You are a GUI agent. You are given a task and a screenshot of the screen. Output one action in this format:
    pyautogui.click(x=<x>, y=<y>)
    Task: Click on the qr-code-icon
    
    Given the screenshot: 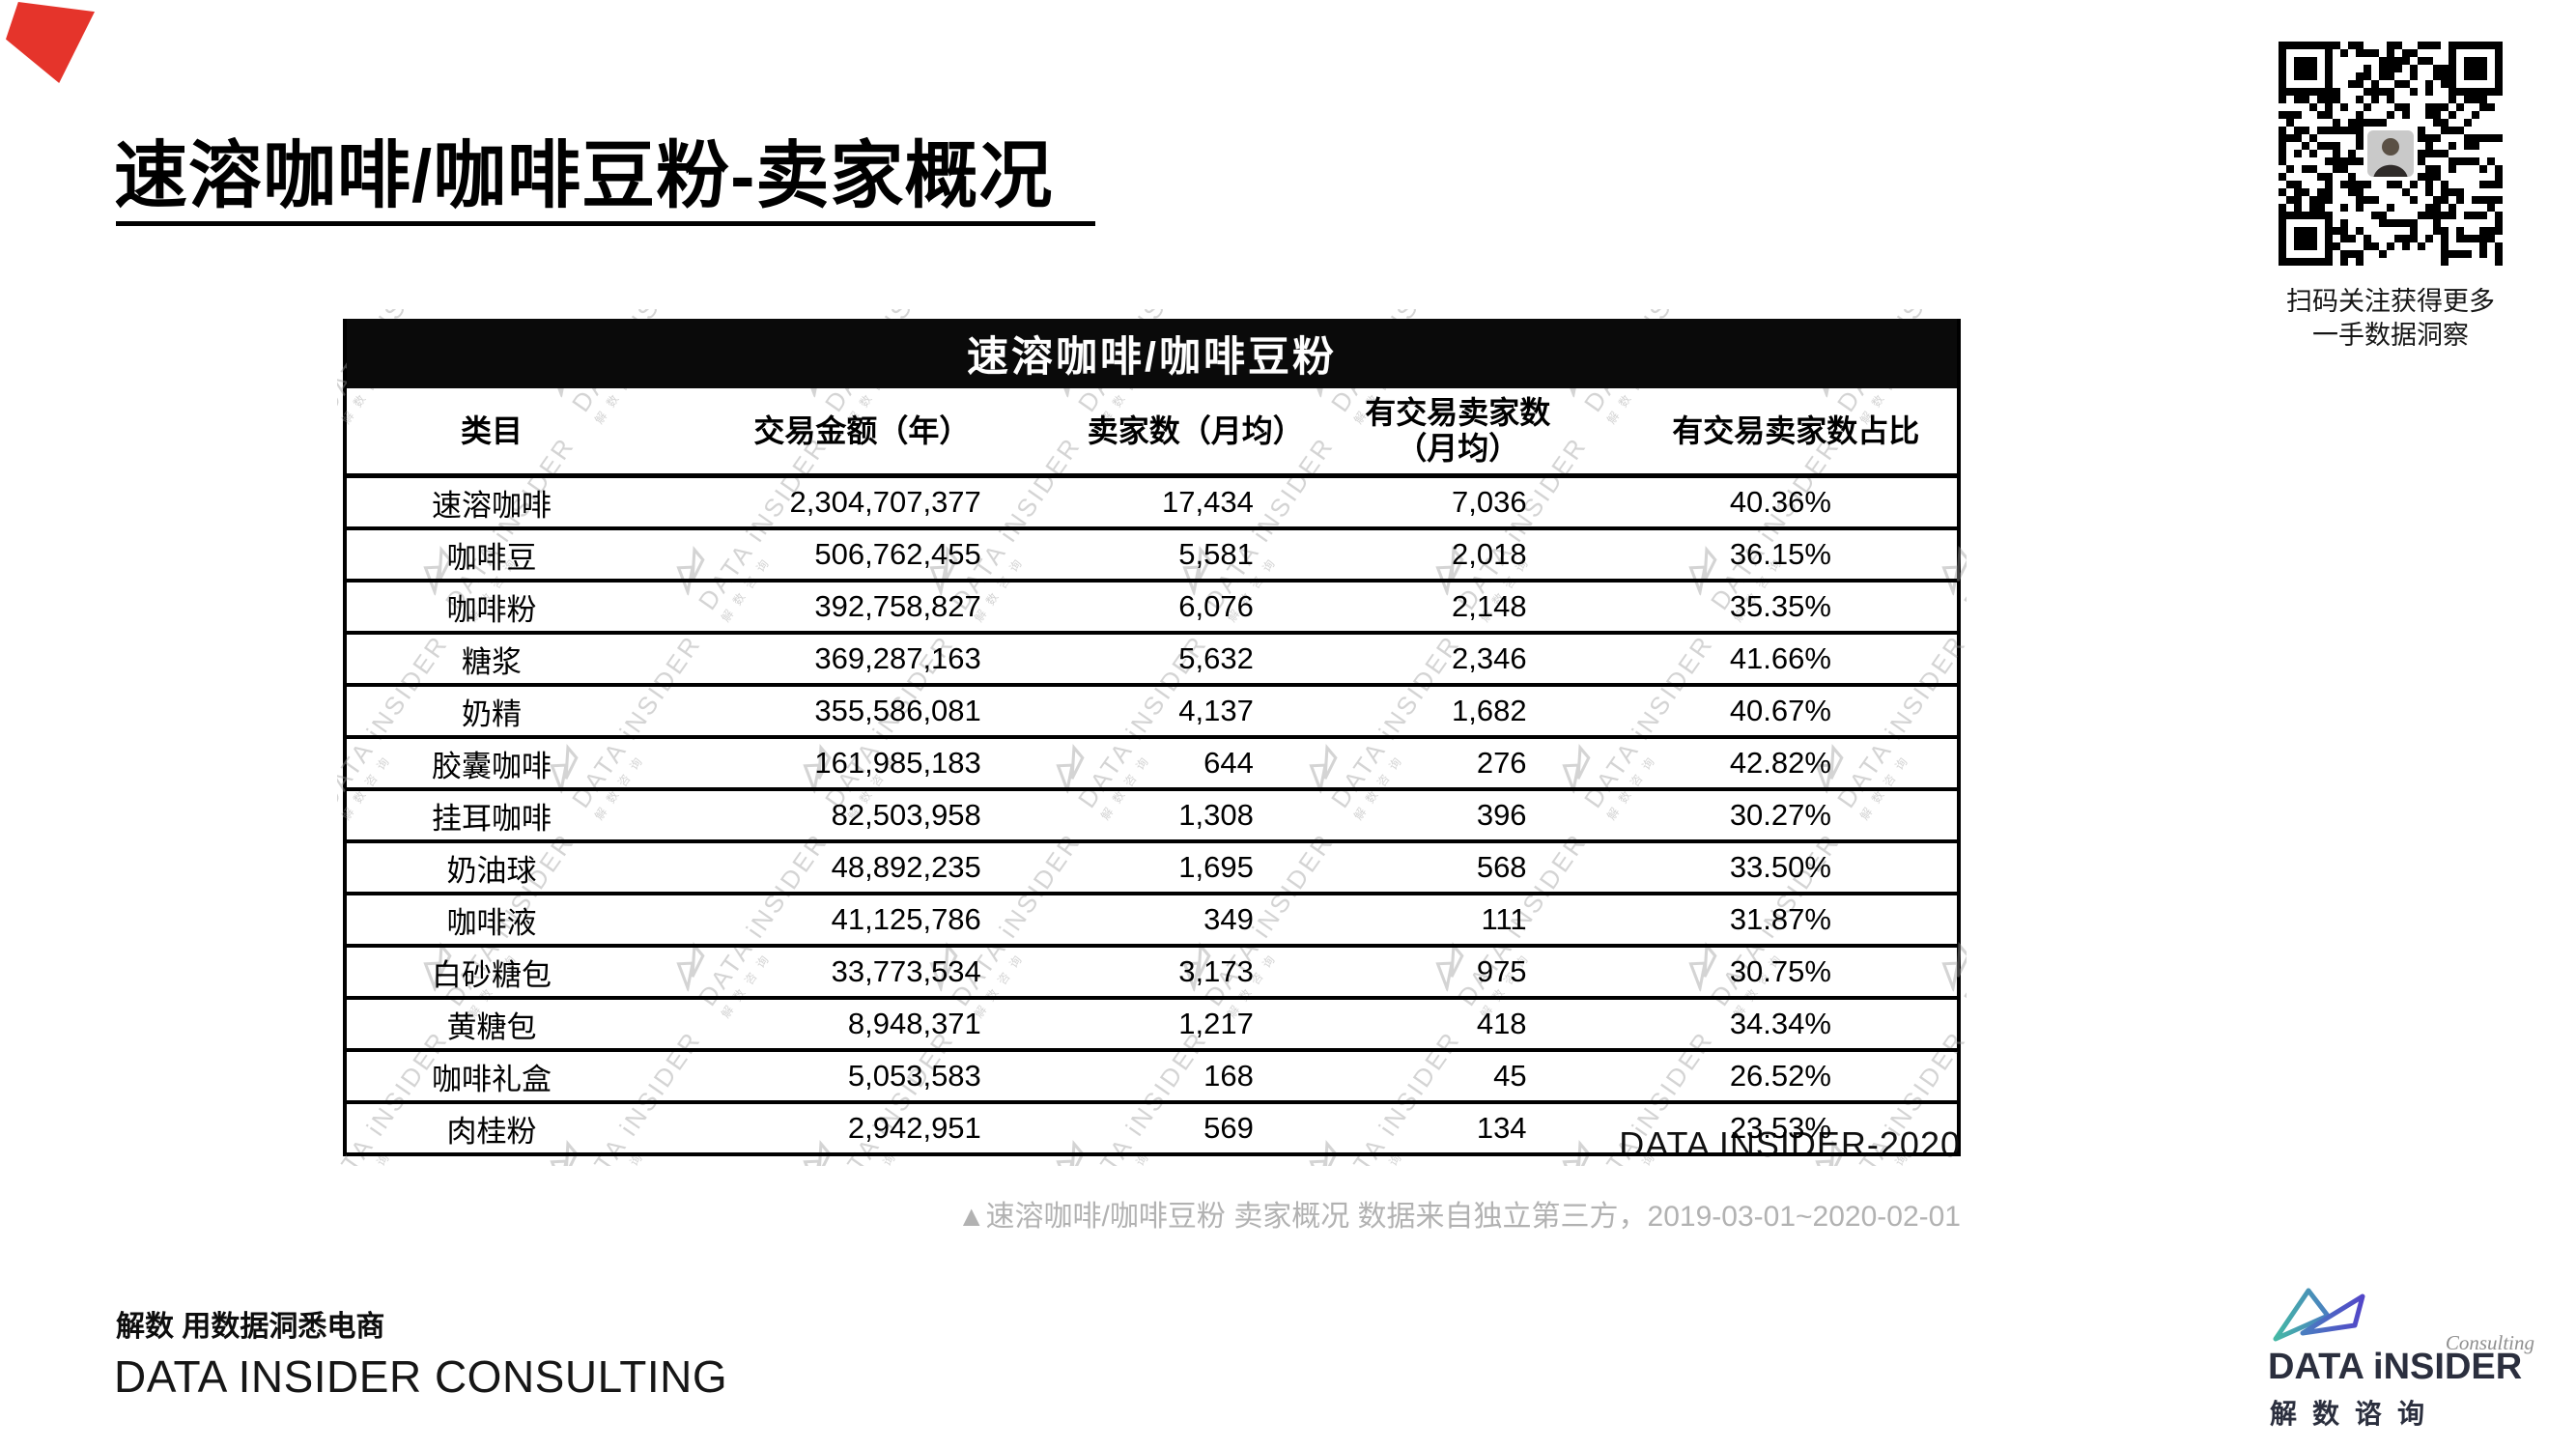 What is the action you would take?
    pyautogui.click(x=2390, y=154)
    